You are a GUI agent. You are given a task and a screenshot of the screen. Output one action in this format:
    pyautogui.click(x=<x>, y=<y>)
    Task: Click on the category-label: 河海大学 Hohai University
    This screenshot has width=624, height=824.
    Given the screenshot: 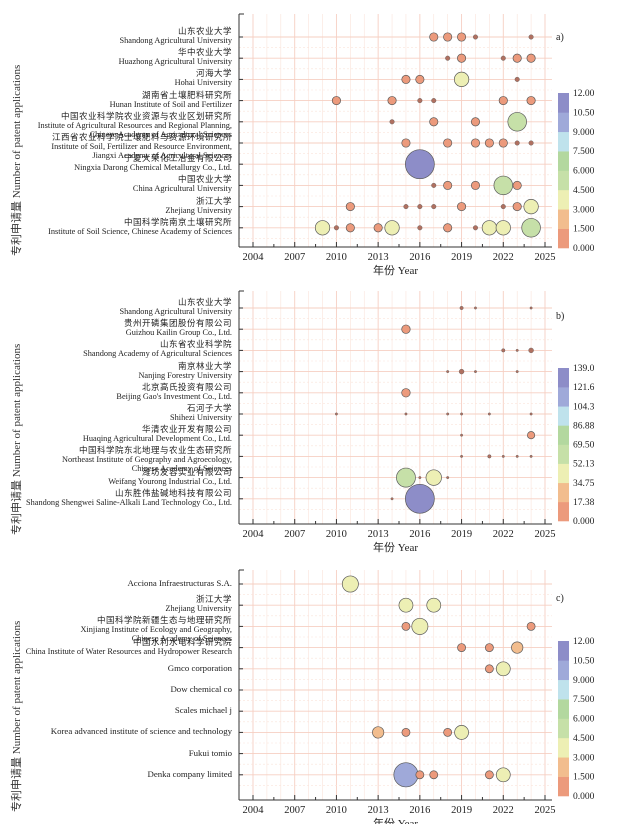 What is the action you would take?
    pyautogui.click(x=203, y=78)
    